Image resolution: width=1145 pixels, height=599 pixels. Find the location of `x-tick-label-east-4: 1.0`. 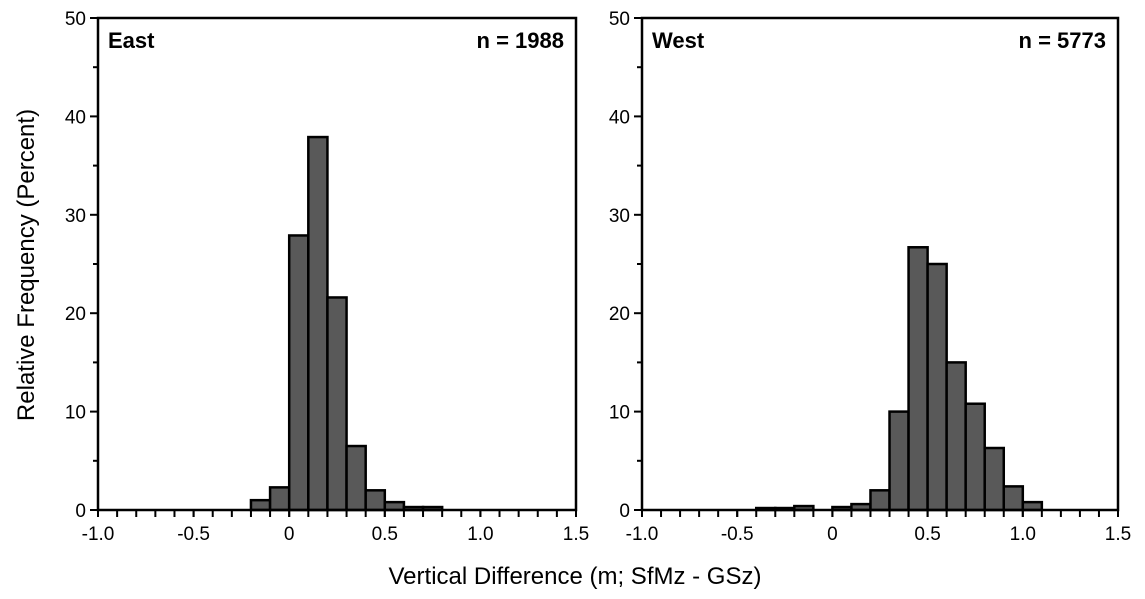

x-tick-label-east-4: 1.0 is located at coordinates (480, 534).